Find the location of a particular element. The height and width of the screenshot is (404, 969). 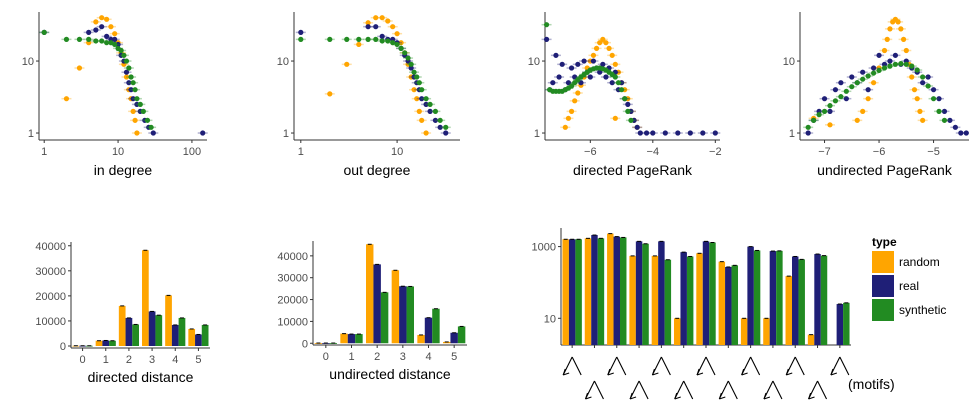

y-tick-label: 1 is located at coordinates (31, 134).